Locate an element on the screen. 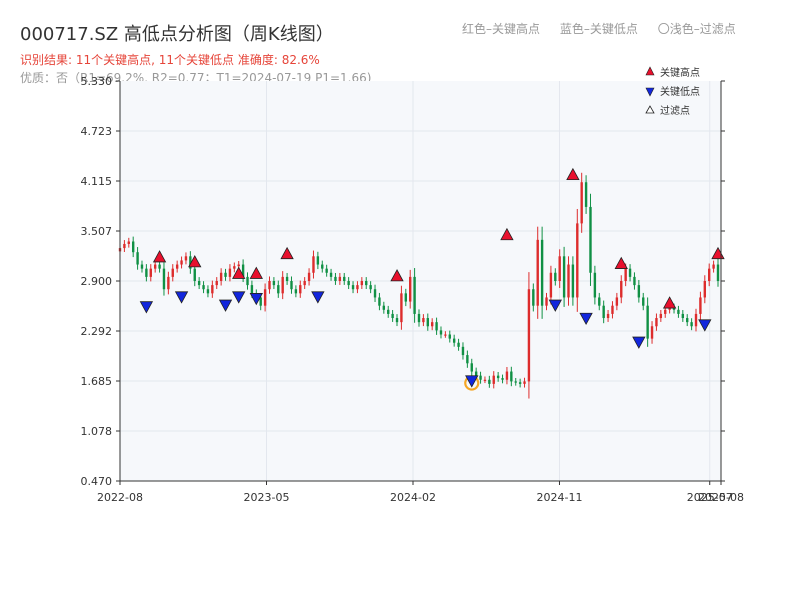 This screenshot has width=800, height=600. legend-swatch-filtered is located at coordinates (650, 109).